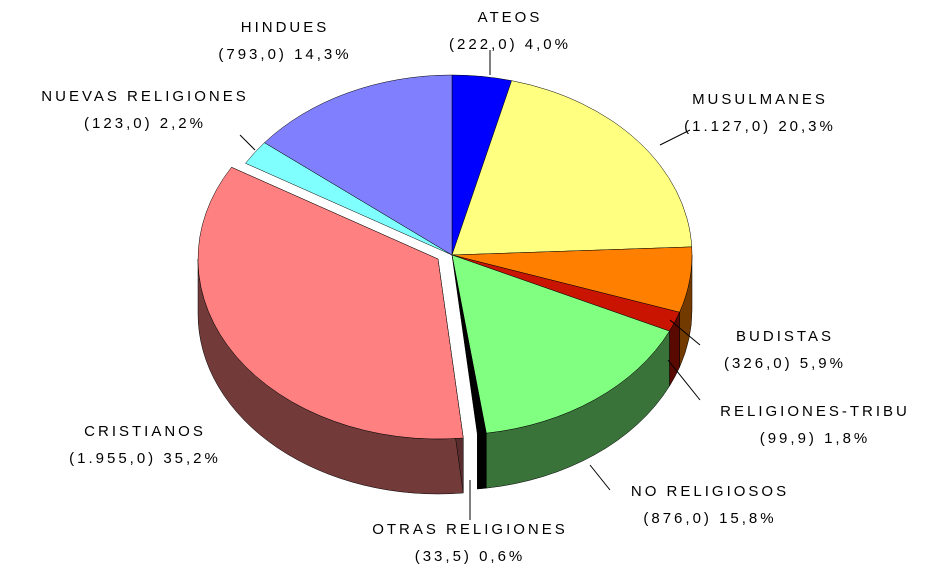 This screenshot has height=571, width=942. What do you see at coordinates (145, 431) in the screenshot?
I see `slice-label: CRISTIANOS` at bounding box center [145, 431].